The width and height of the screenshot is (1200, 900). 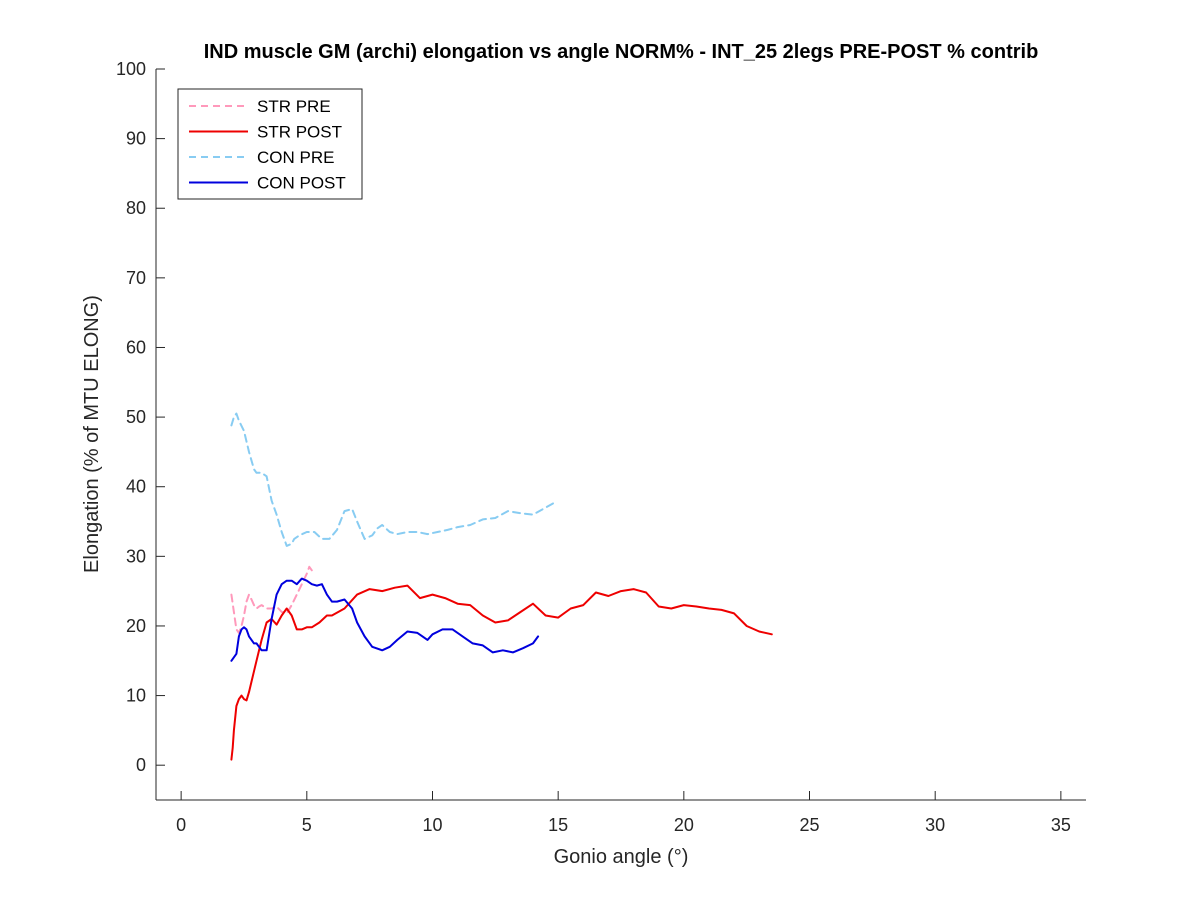 What do you see at coordinates (294, 106) in the screenshot?
I see `legend-label: STR PRE` at bounding box center [294, 106].